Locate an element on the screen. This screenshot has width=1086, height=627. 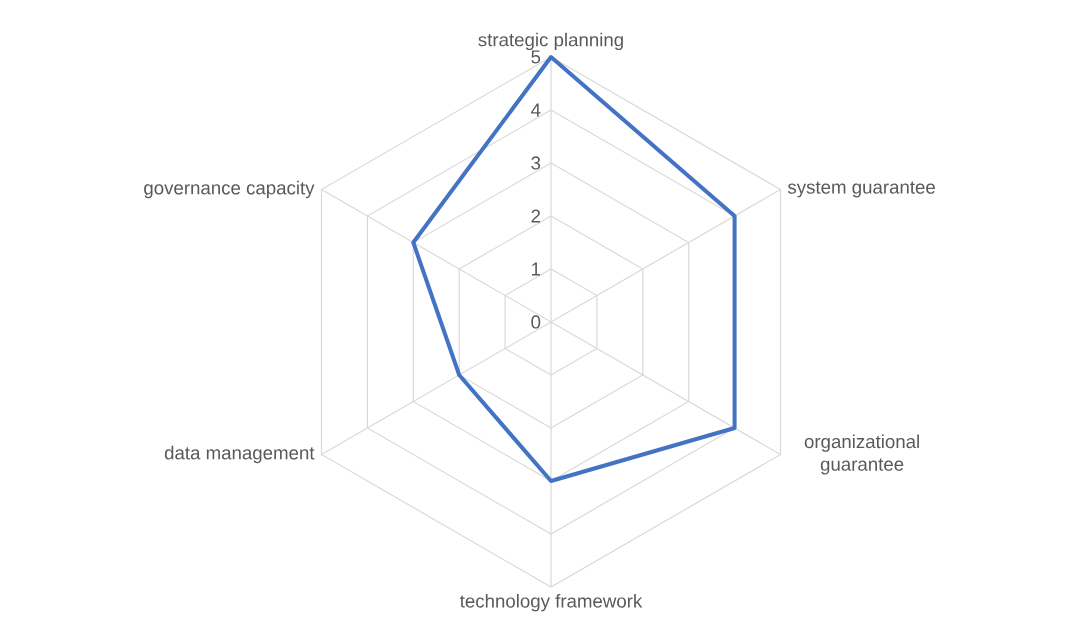
y-tick-label: 2 is located at coordinates (536, 216).